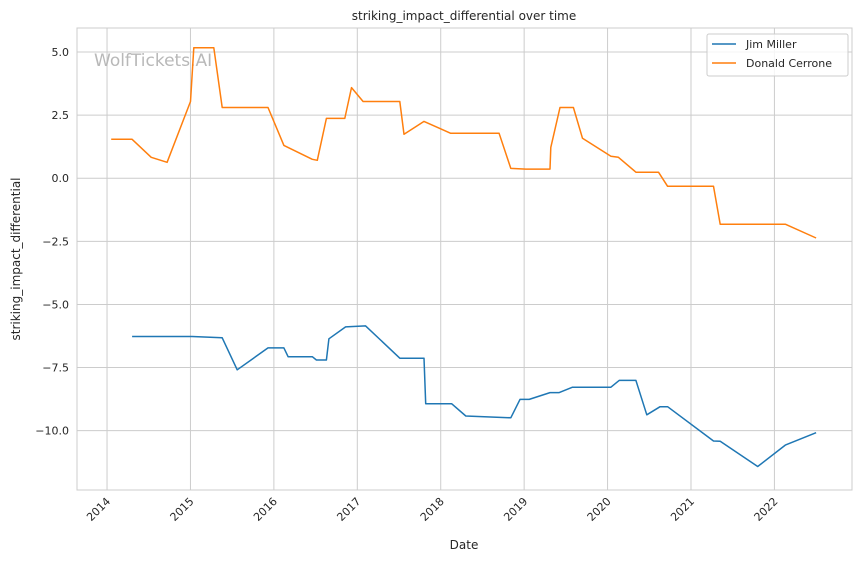 The height and width of the screenshot is (565, 862). What do you see at coordinates (16, 258) in the screenshot?
I see `y-axis-label: striking_impact_differential` at bounding box center [16, 258].